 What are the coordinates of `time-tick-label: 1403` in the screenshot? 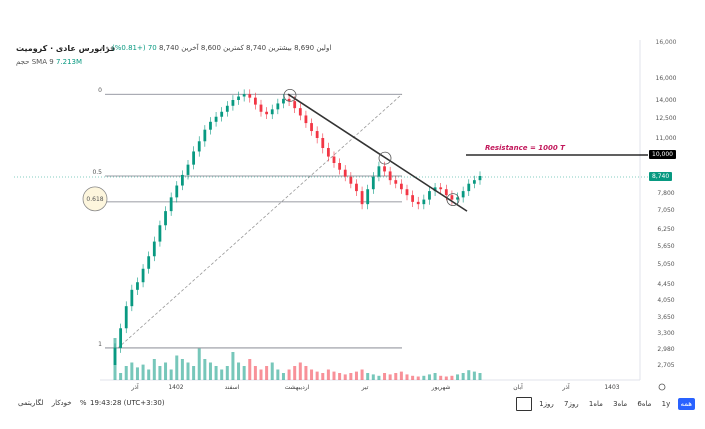 It's located at (611, 387).